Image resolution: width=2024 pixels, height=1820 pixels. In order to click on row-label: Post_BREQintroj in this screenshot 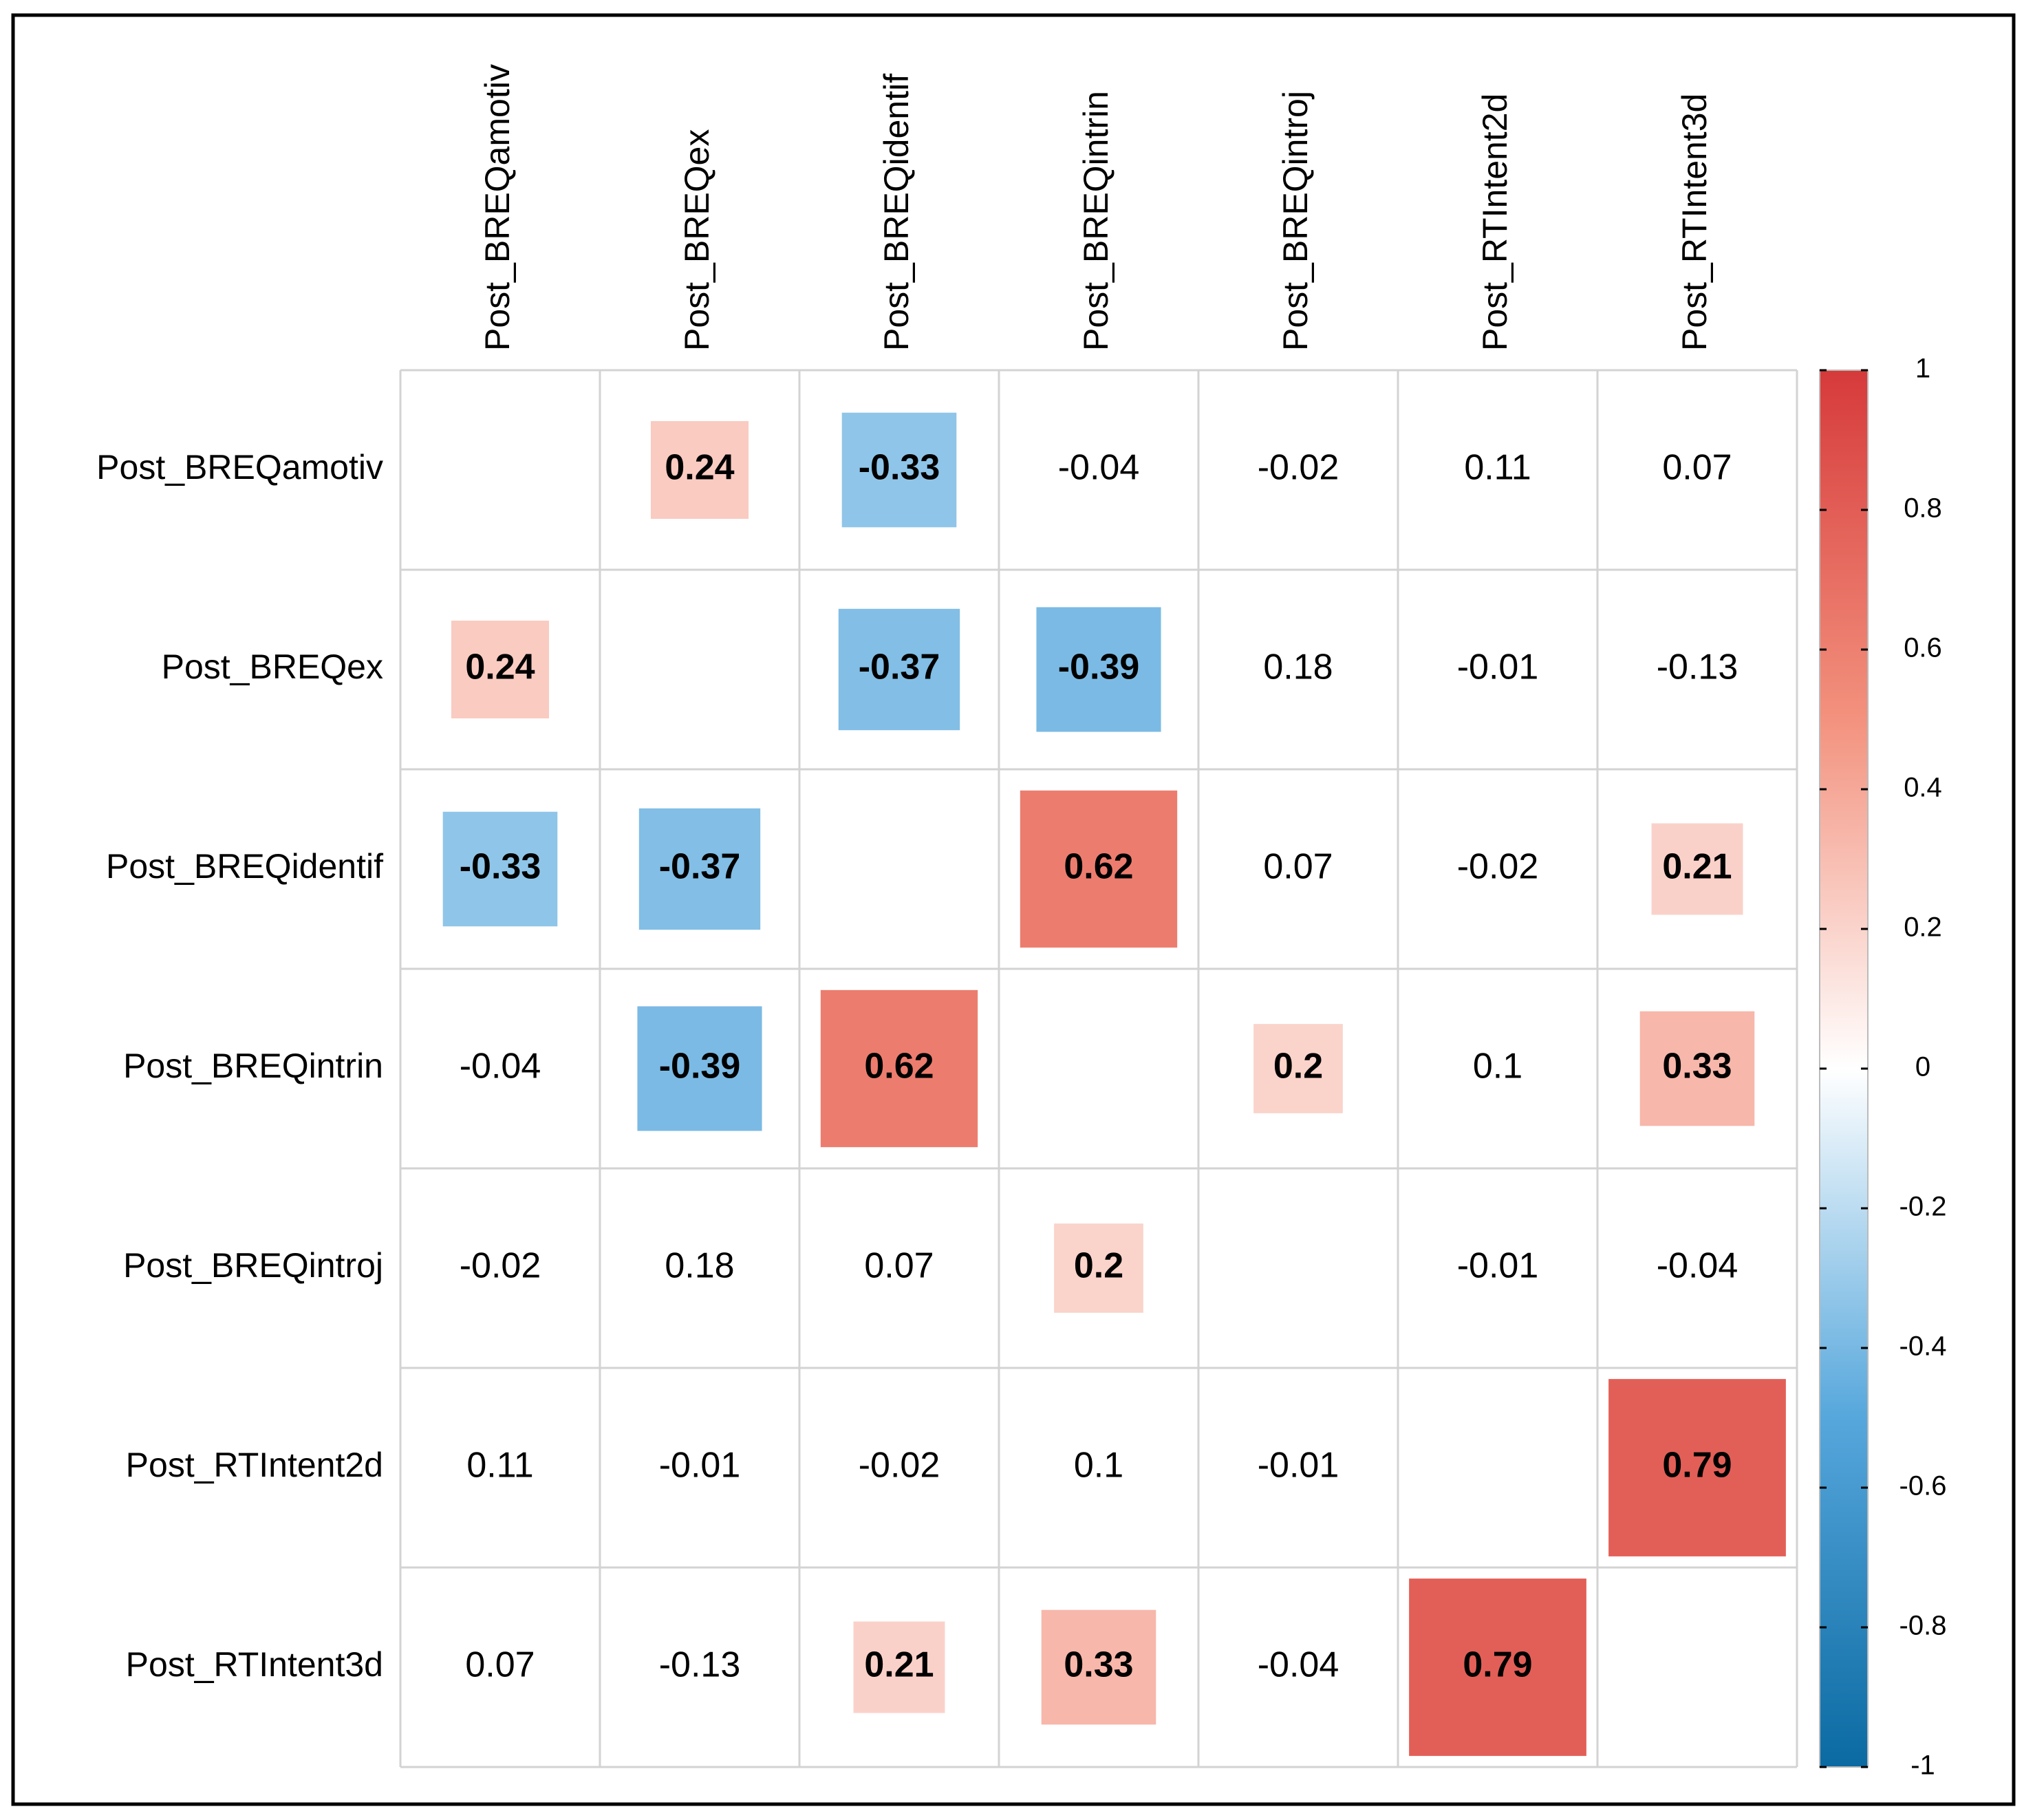, I will do `click(253, 1265)`.